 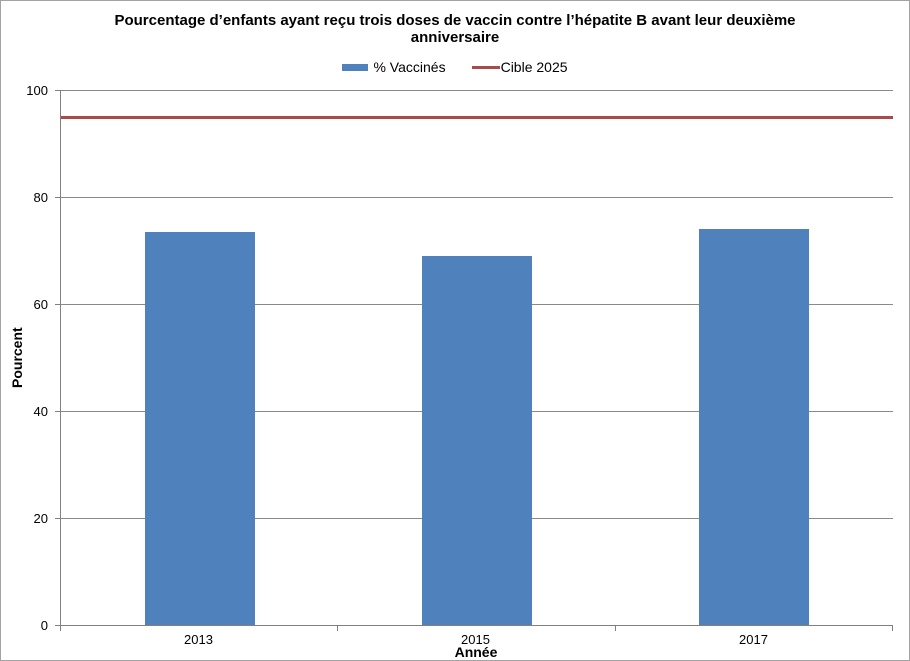 What do you see at coordinates (40, 197) in the screenshot?
I see `y-tick-label: 80` at bounding box center [40, 197].